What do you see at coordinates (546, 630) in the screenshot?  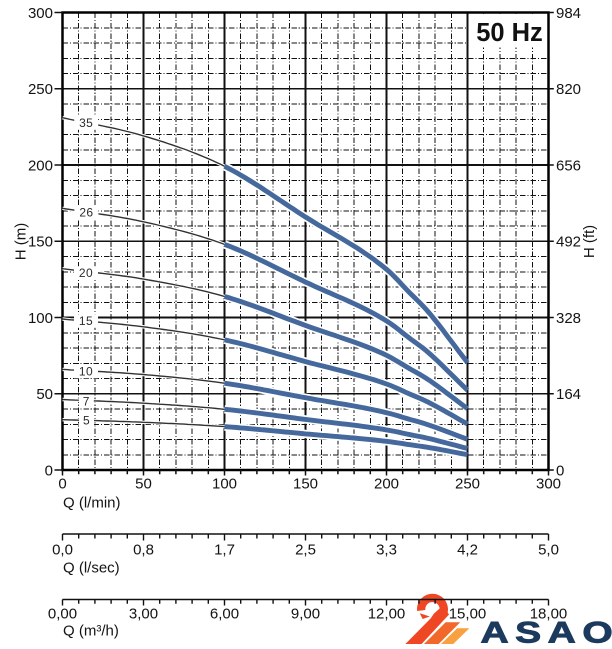 I see `svg-text: ASAO` at bounding box center [546, 630].